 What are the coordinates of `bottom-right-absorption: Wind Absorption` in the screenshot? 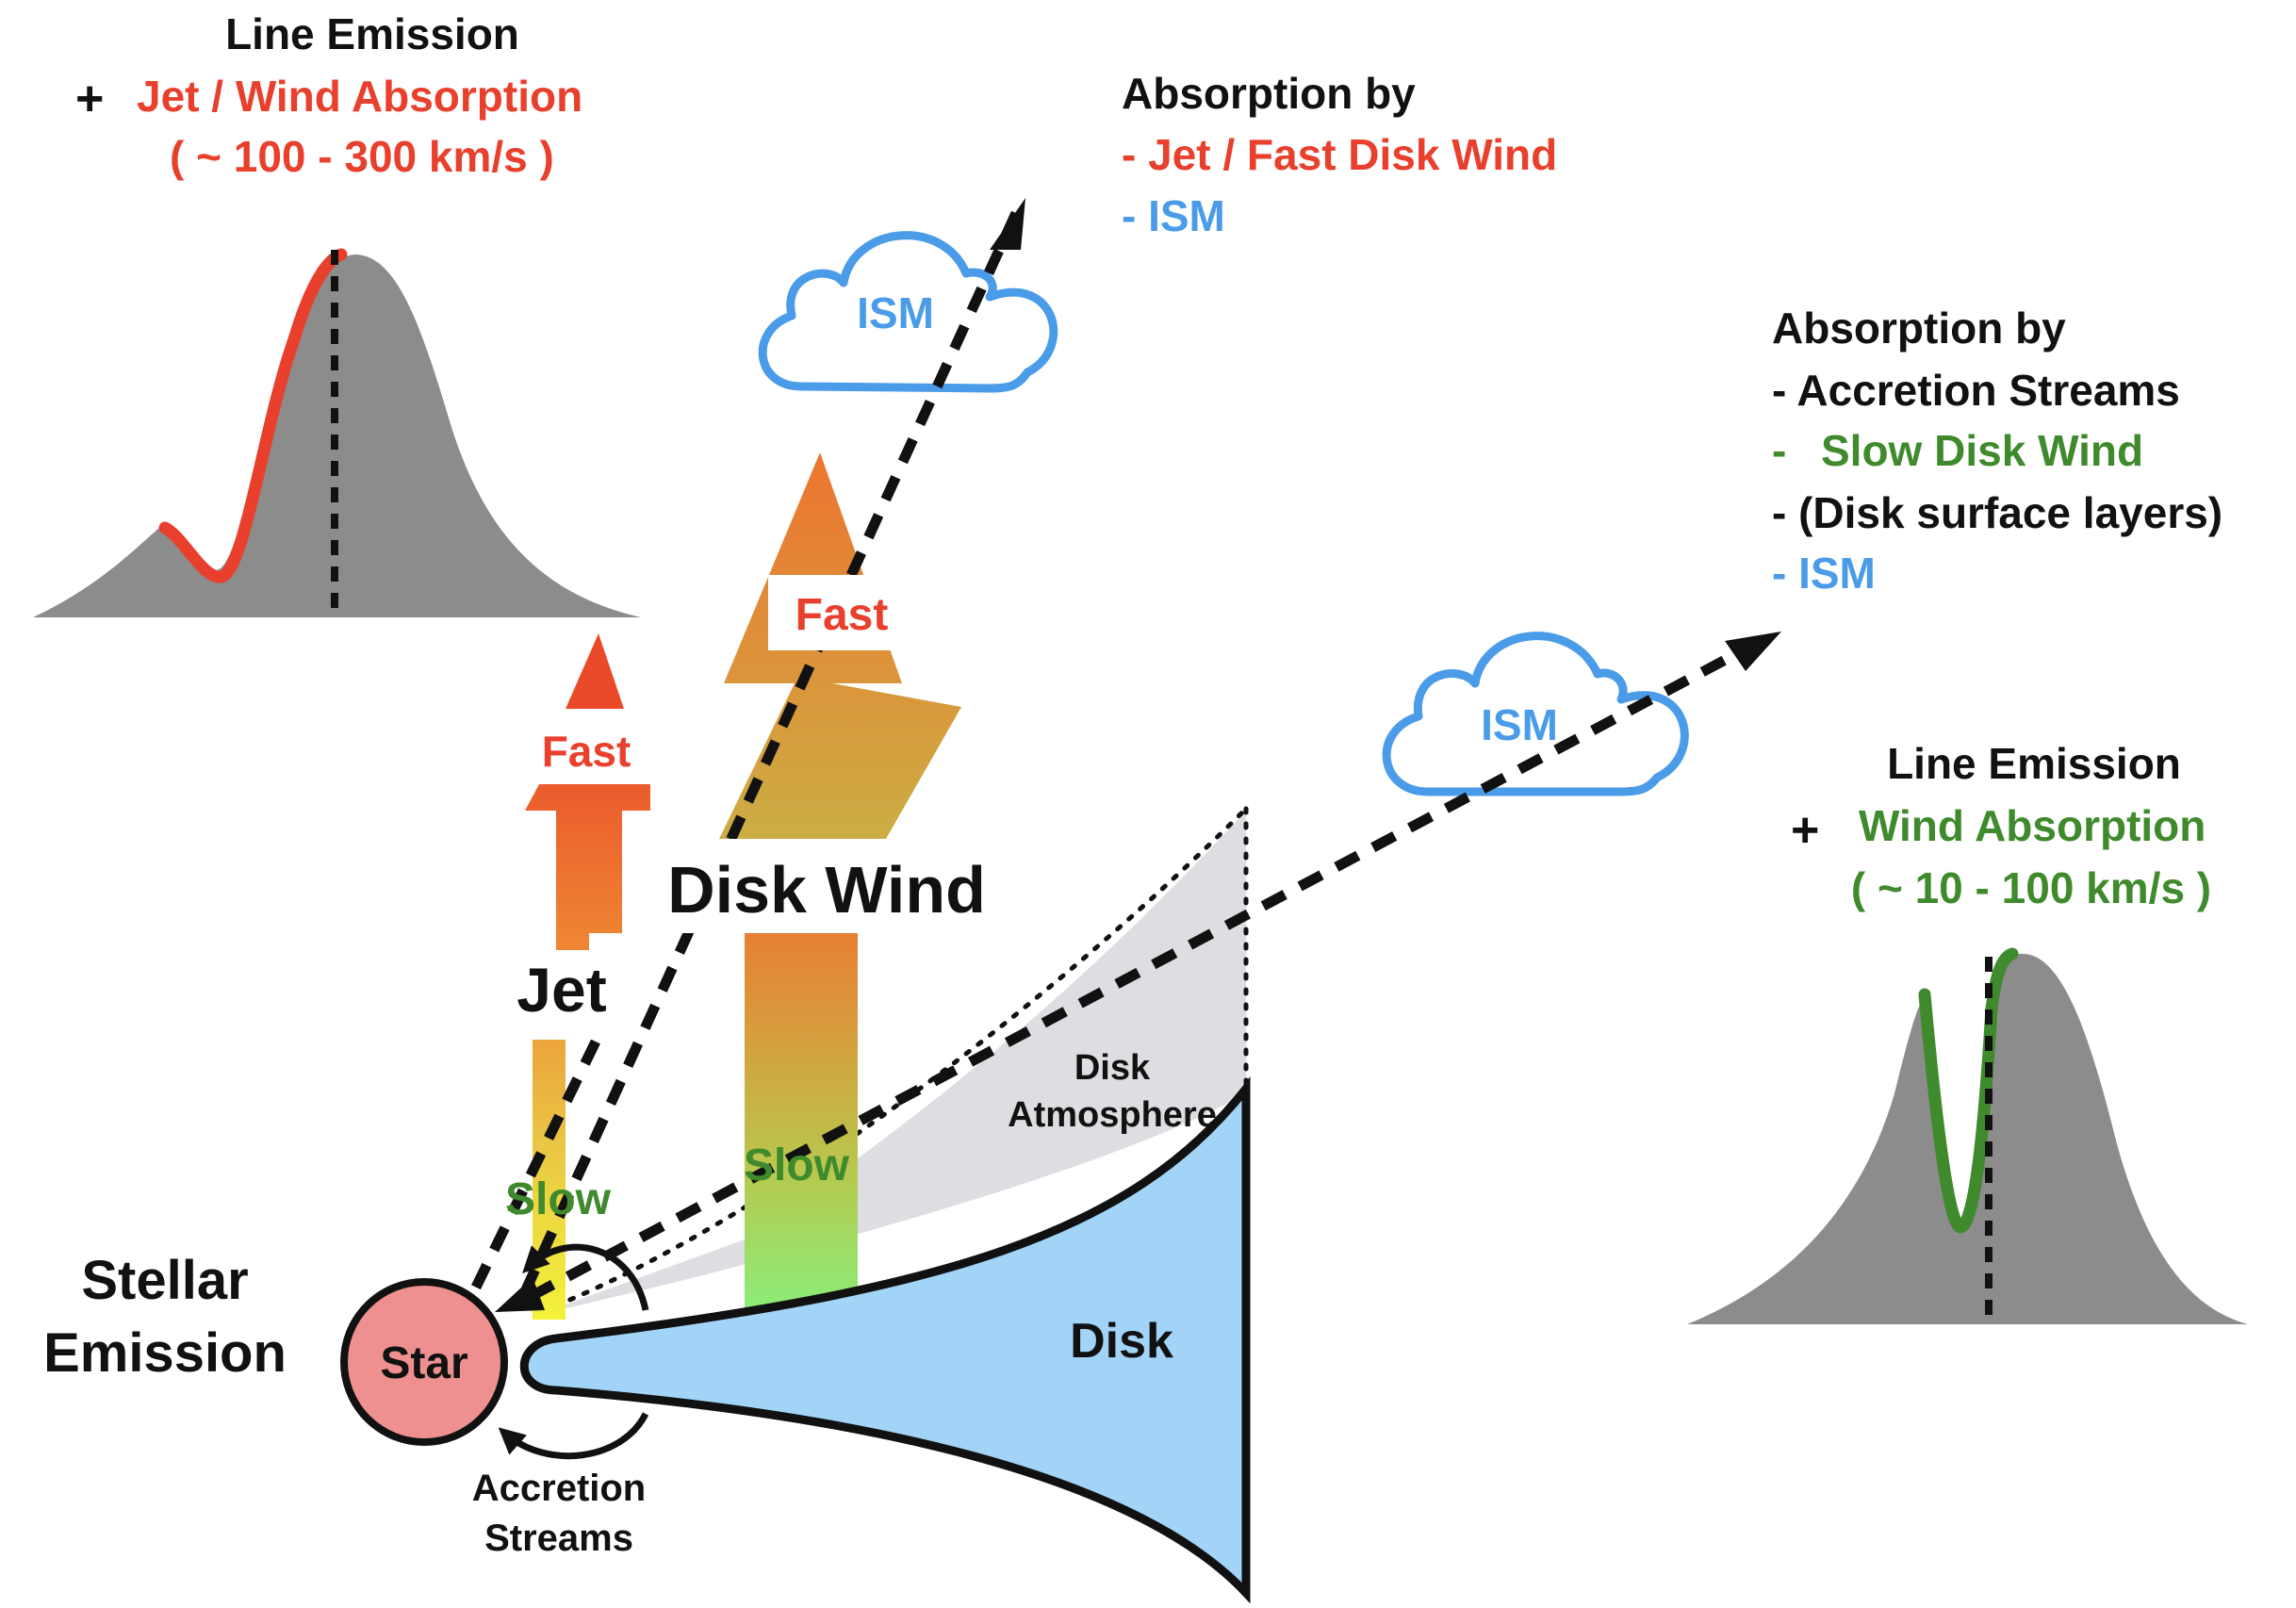 It's located at (2033, 825).